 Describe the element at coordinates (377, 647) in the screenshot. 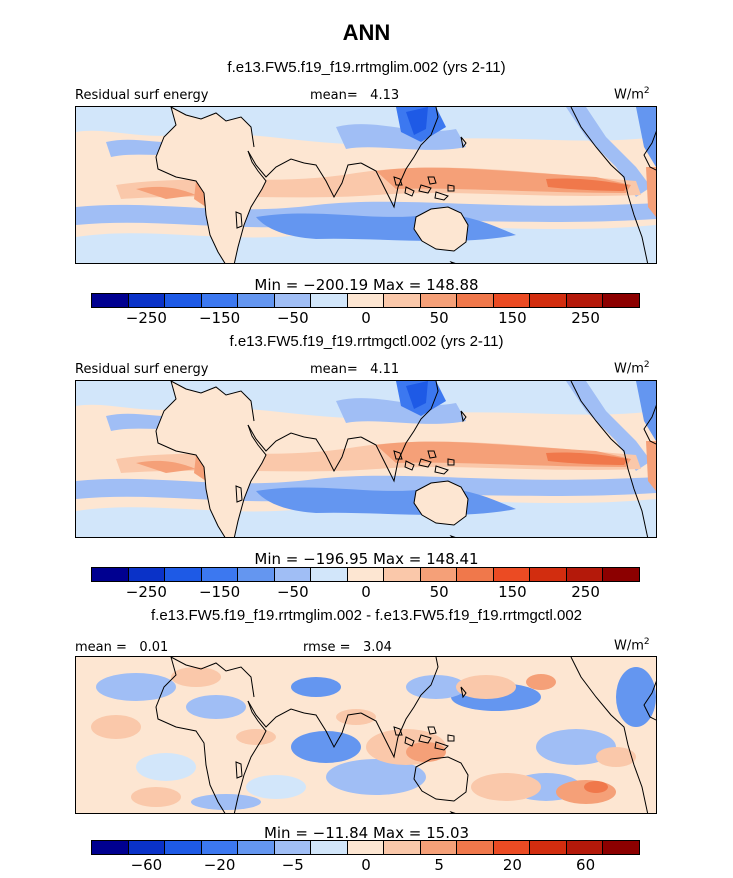

I see `panel-3-rmse-value: 3.04` at that location.